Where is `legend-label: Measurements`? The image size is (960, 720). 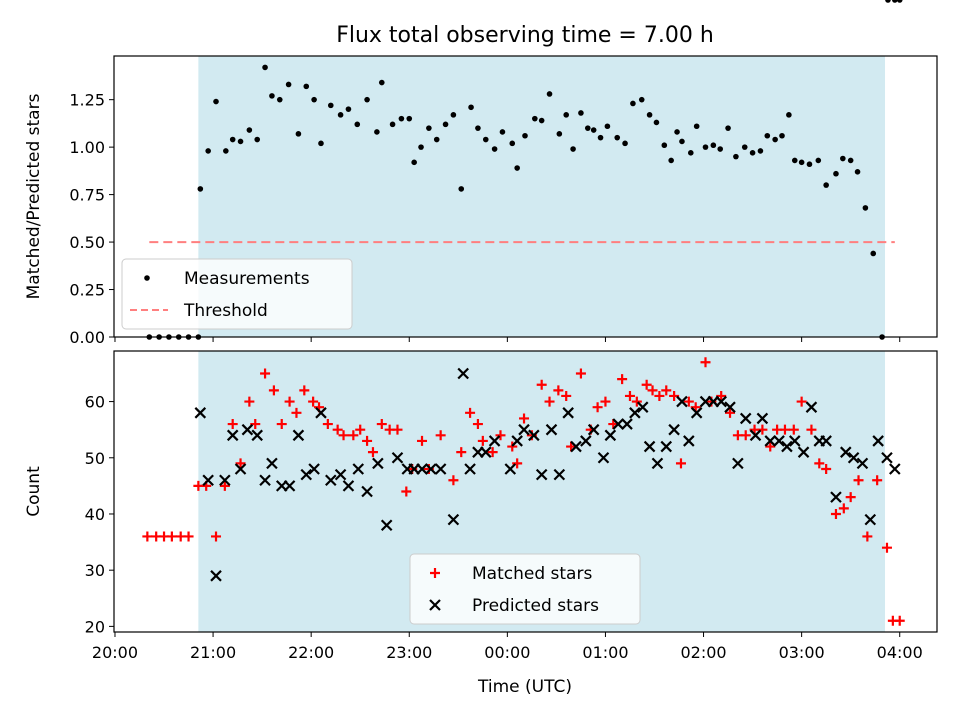
legend-label: Measurements is located at coordinates (247, 279).